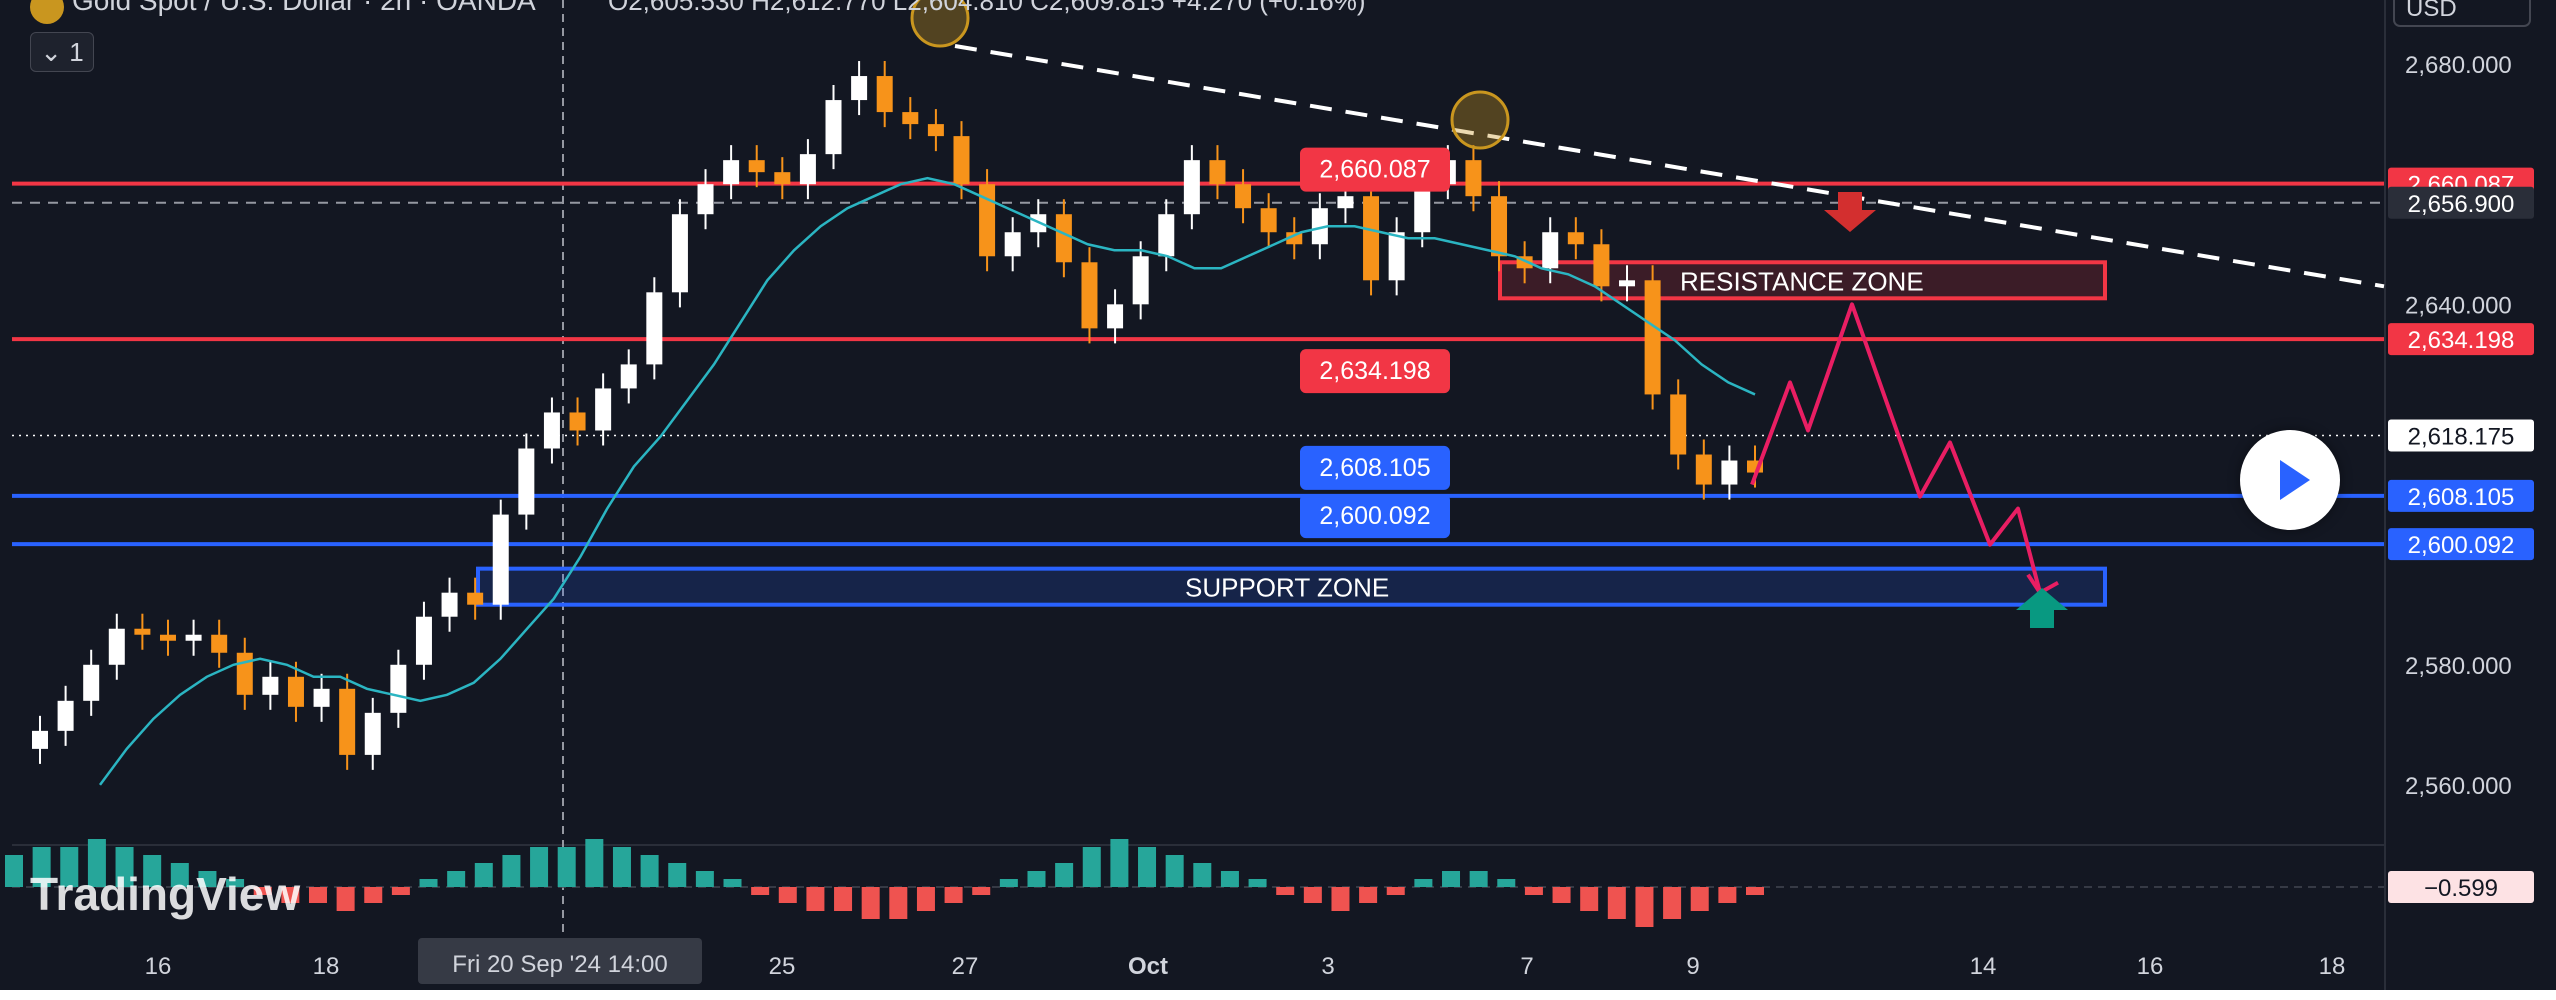 The width and height of the screenshot is (2556, 1000). What do you see at coordinates (62, 52) in the screenshot?
I see `interval-collapse-button: ⌄ 1` at bounding box center [62, 52].